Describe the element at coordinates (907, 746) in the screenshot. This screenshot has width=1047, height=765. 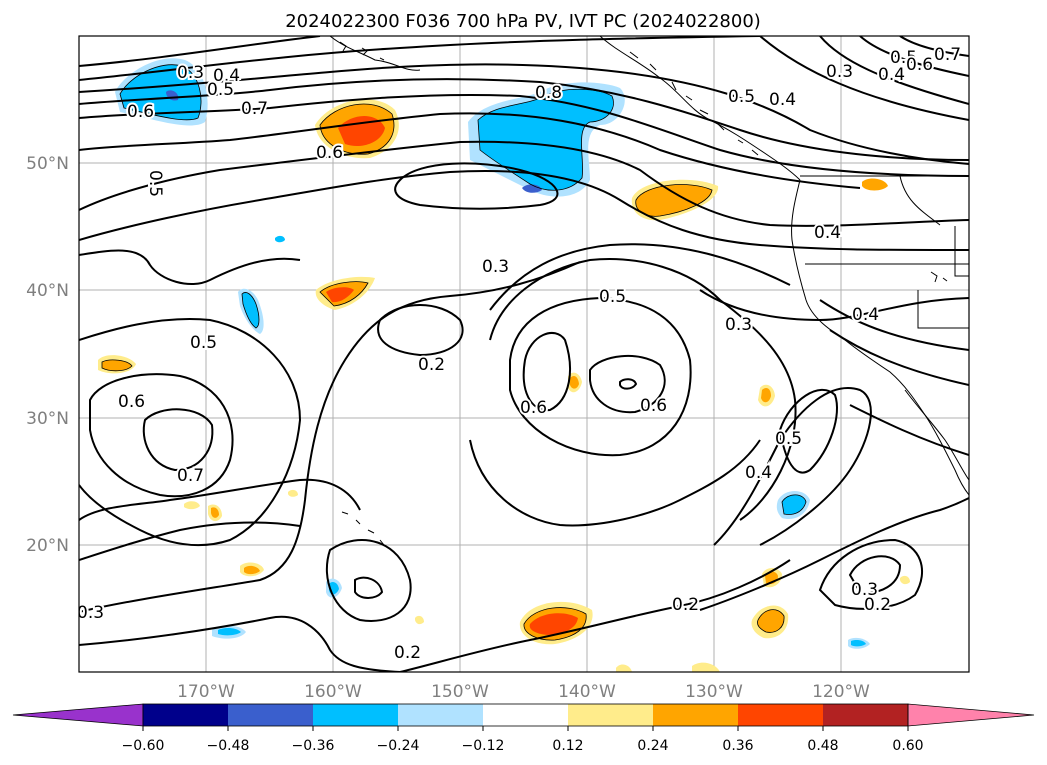
I see `colorbar-tick-label: 0.60` at that location.